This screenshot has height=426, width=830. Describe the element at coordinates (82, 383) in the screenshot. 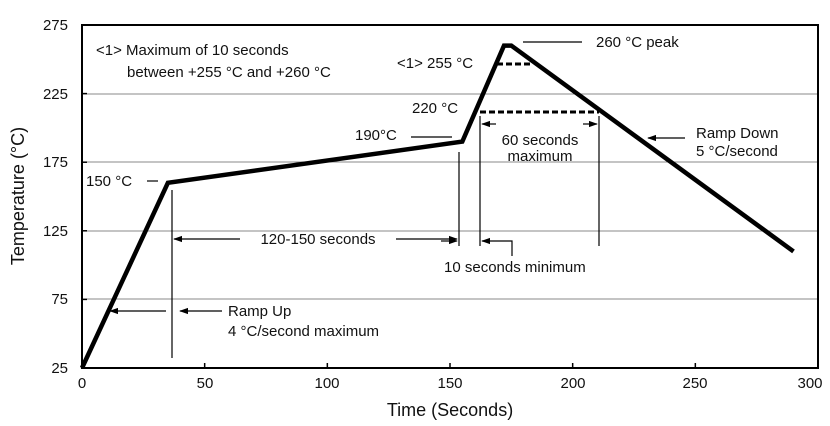

I see `x-tick-label: 0` at that location.